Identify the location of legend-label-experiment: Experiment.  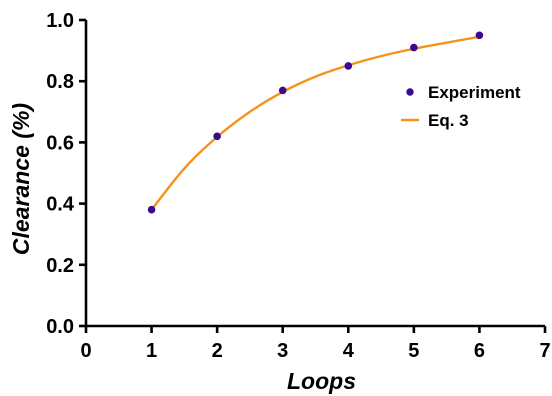
(474, 92).